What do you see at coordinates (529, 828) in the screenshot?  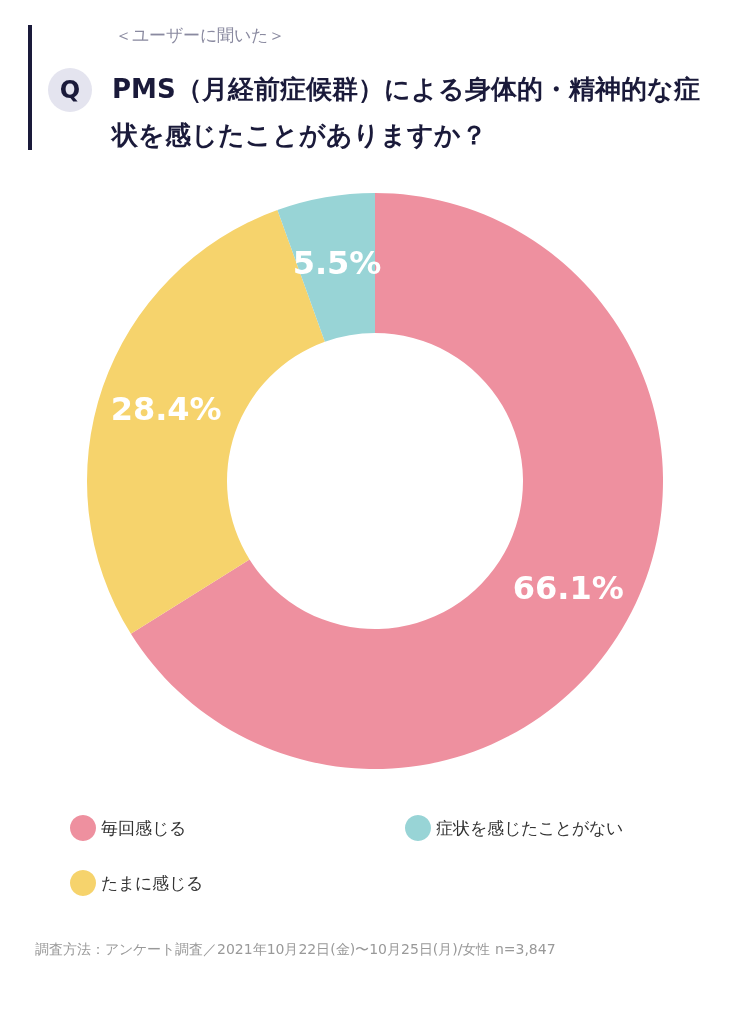 I see `legend-label: 症状を感じたことがない` at bounding box center [529, 828].